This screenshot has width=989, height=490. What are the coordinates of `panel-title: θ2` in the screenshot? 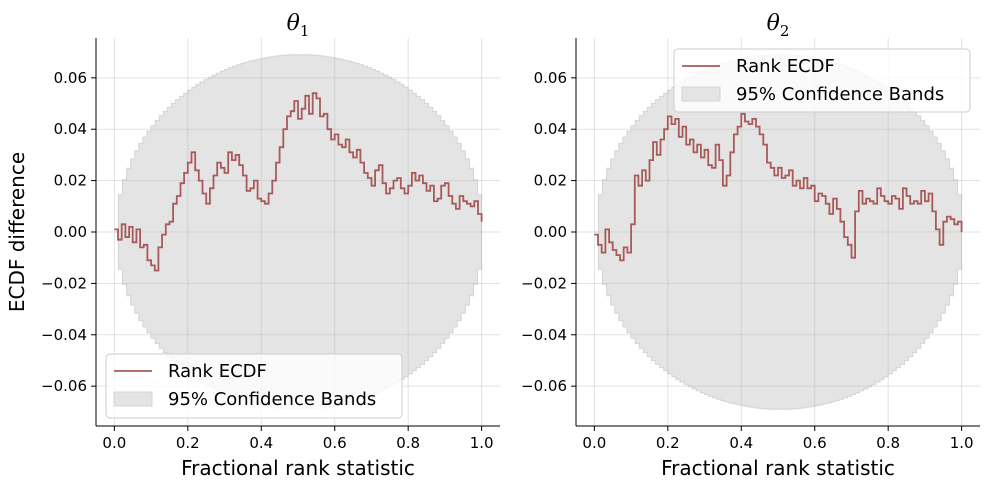 It's located at (778, 25).